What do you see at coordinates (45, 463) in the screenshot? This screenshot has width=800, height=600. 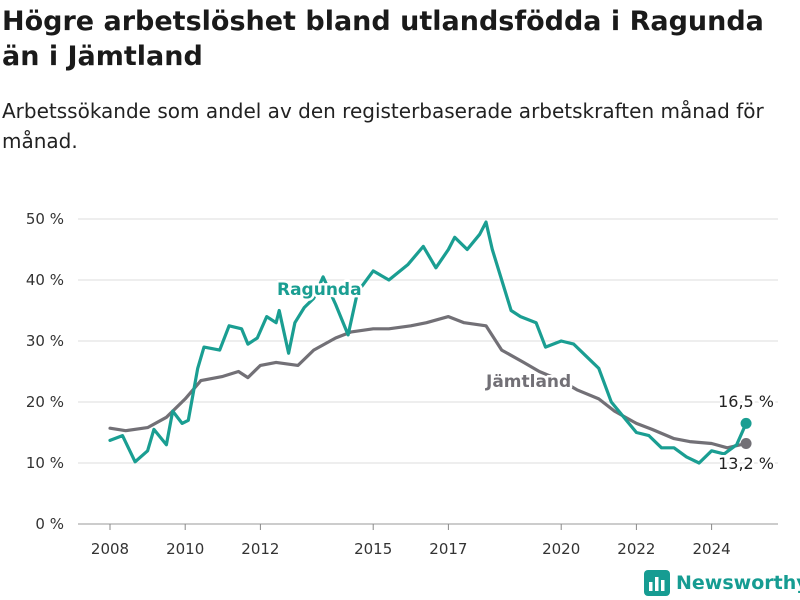 I see `y-tick-label: 10 %` at bounding box center [45, 463].